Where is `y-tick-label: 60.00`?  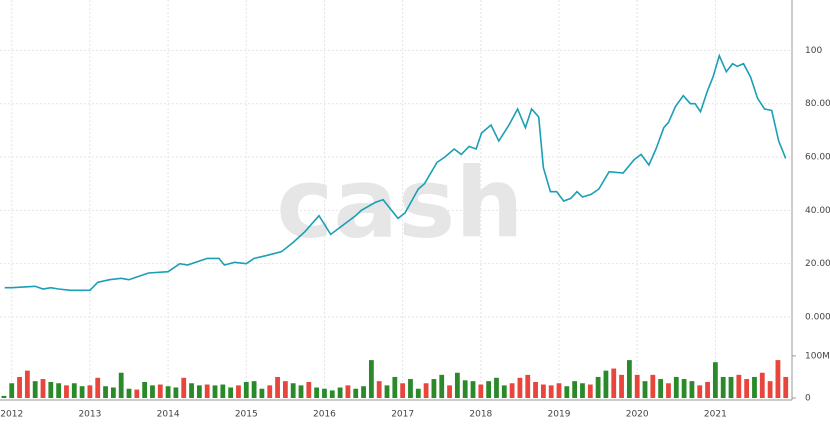 y-tick-label: 60.00 is located at coordinates (817, 158).